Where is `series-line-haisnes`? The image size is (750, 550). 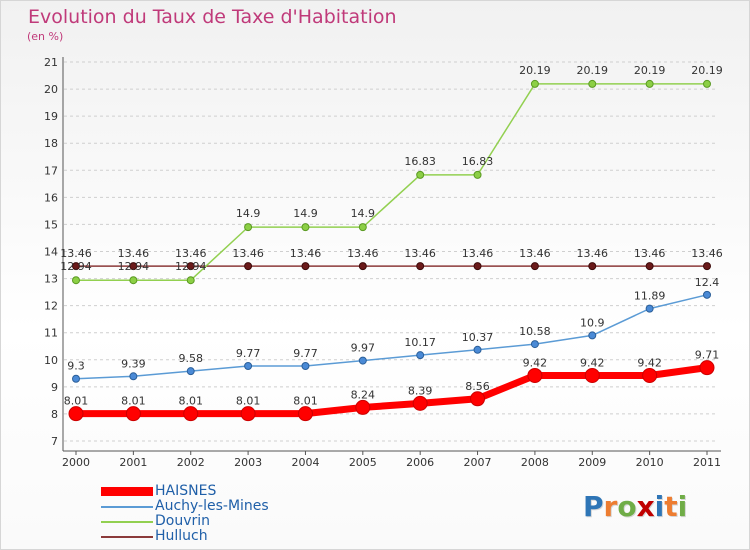 series-line-haisnes is located at coordinates (391, 391).